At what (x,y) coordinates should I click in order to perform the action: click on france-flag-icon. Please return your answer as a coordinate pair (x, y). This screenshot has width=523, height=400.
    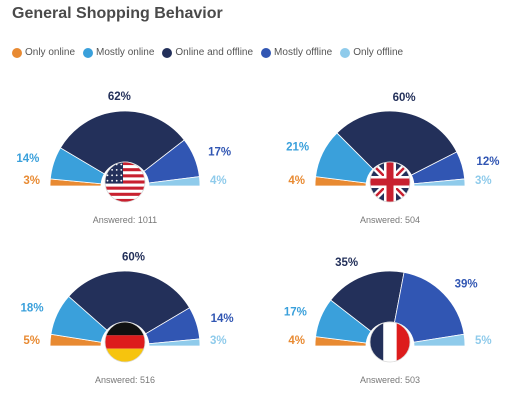
    Looking at the image, I should click on (390, 342).